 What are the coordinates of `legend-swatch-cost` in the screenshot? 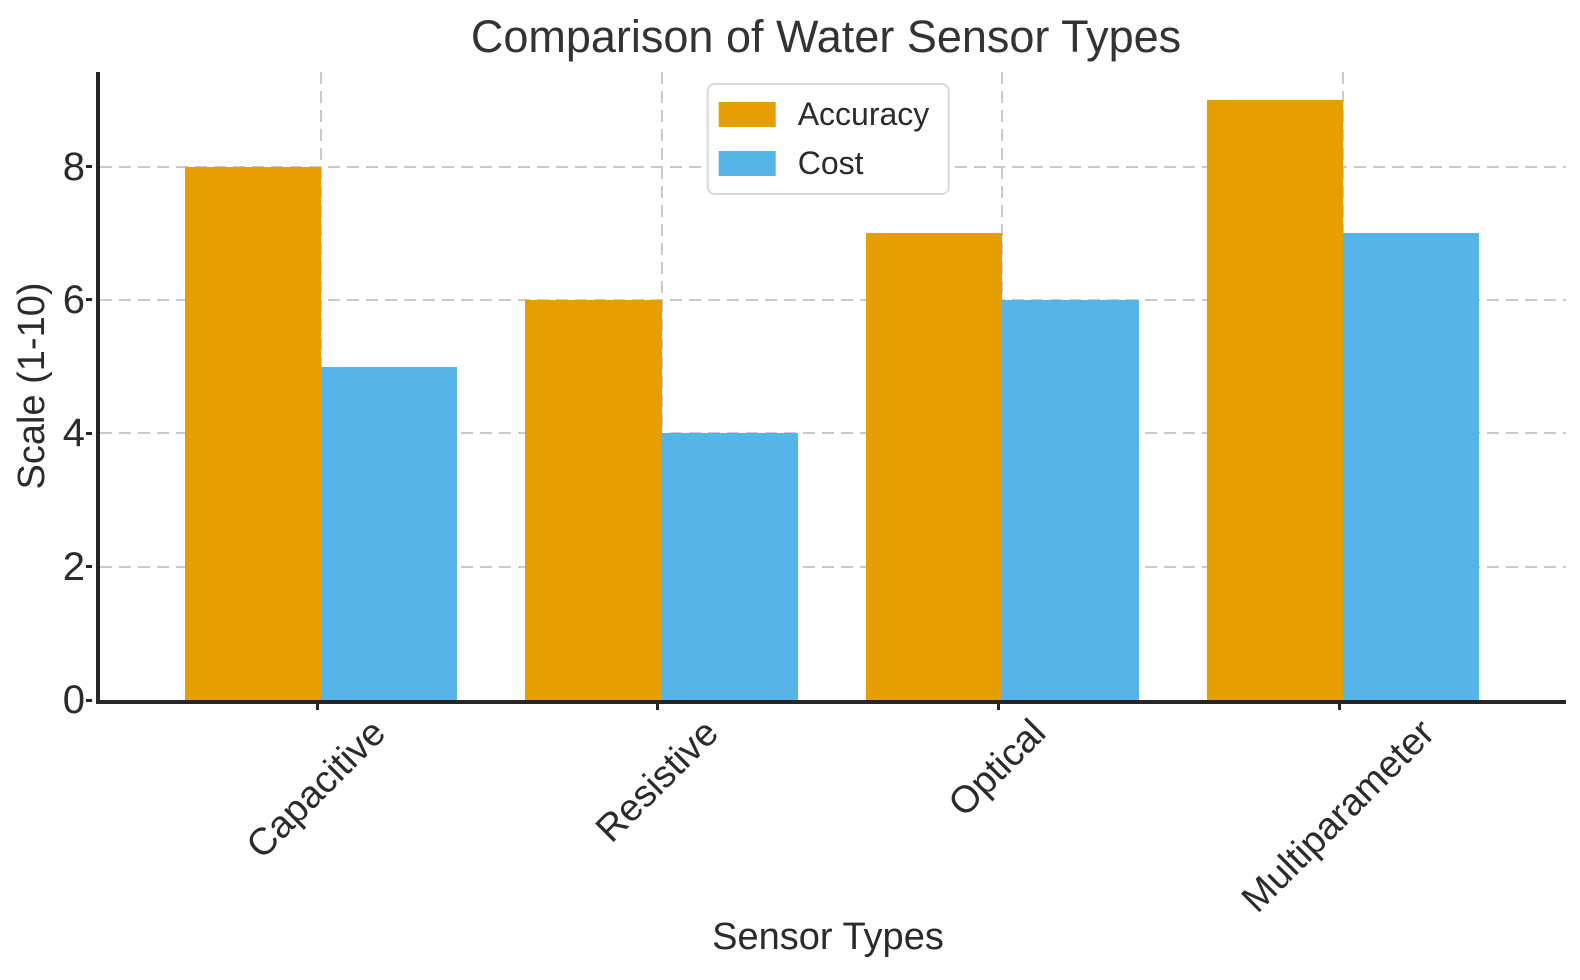 It's located at (747, 164).